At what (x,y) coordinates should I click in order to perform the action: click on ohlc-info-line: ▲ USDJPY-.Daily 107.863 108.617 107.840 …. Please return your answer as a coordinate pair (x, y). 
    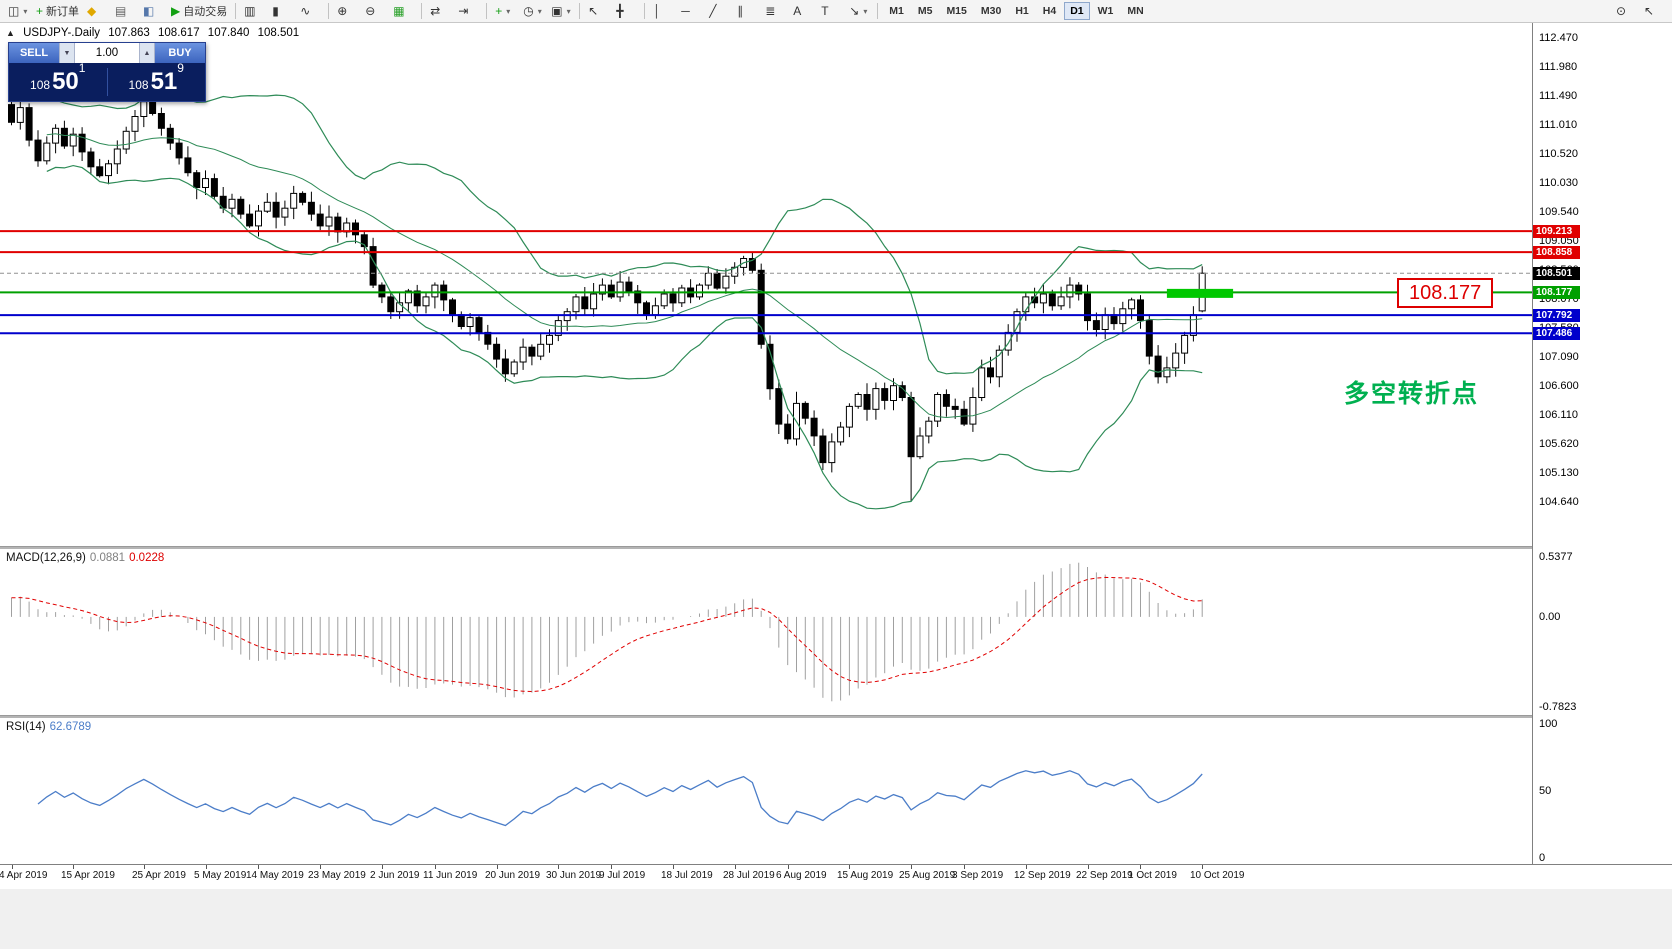
    Looking at the image, I should click on (155, 33).